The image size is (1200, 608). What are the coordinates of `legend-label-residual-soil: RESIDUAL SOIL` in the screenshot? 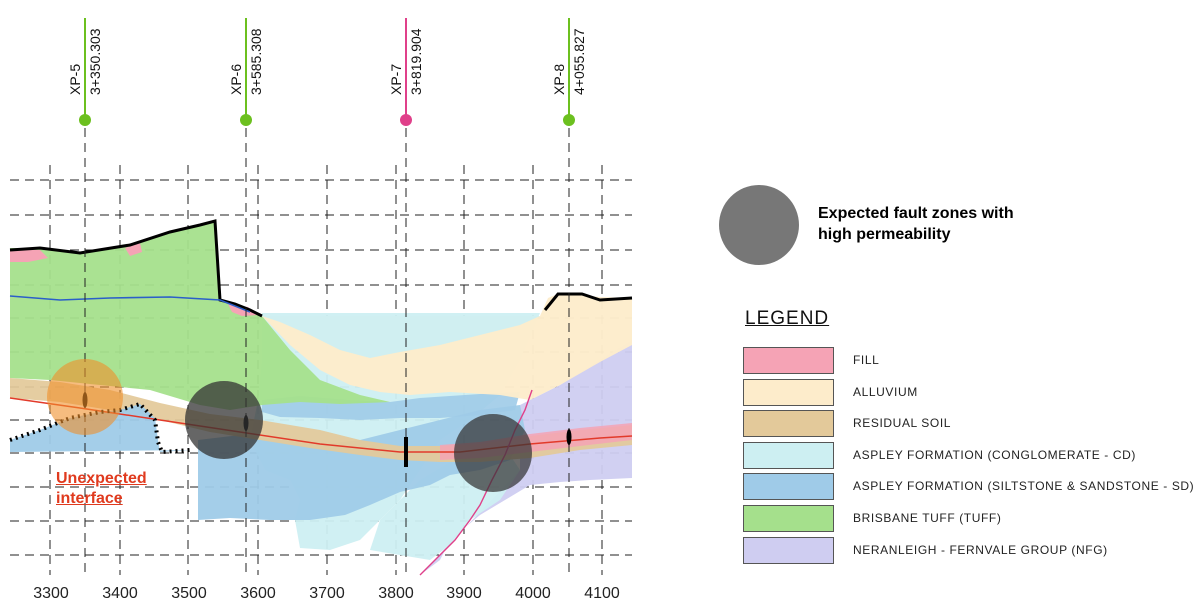 It's located at (902, 423).